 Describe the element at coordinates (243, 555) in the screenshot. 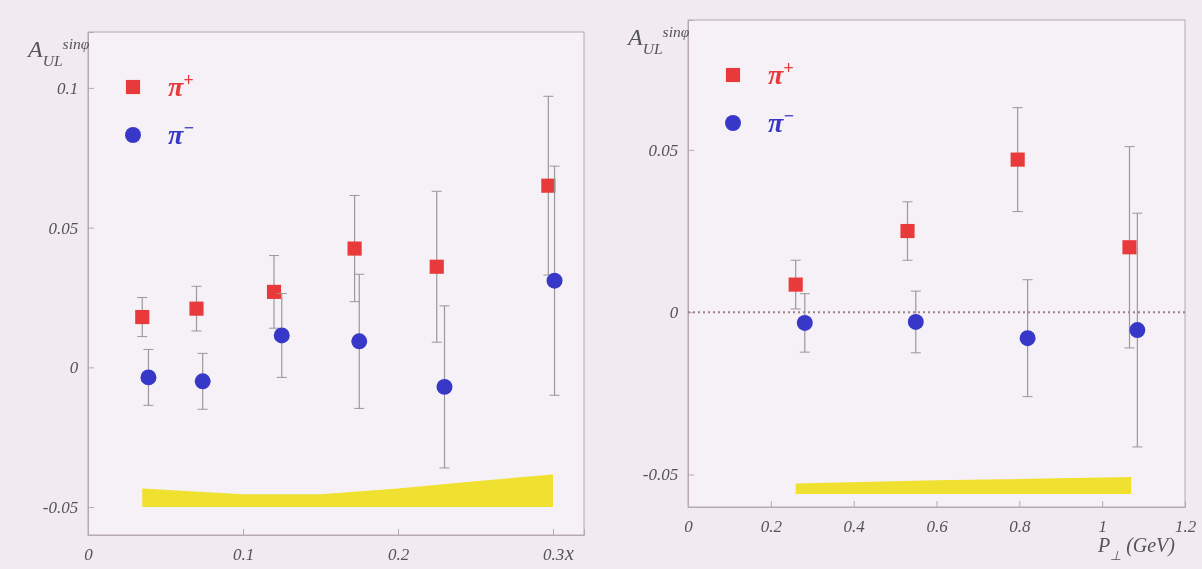

I see `x-tick-label: 0.1` at that location.